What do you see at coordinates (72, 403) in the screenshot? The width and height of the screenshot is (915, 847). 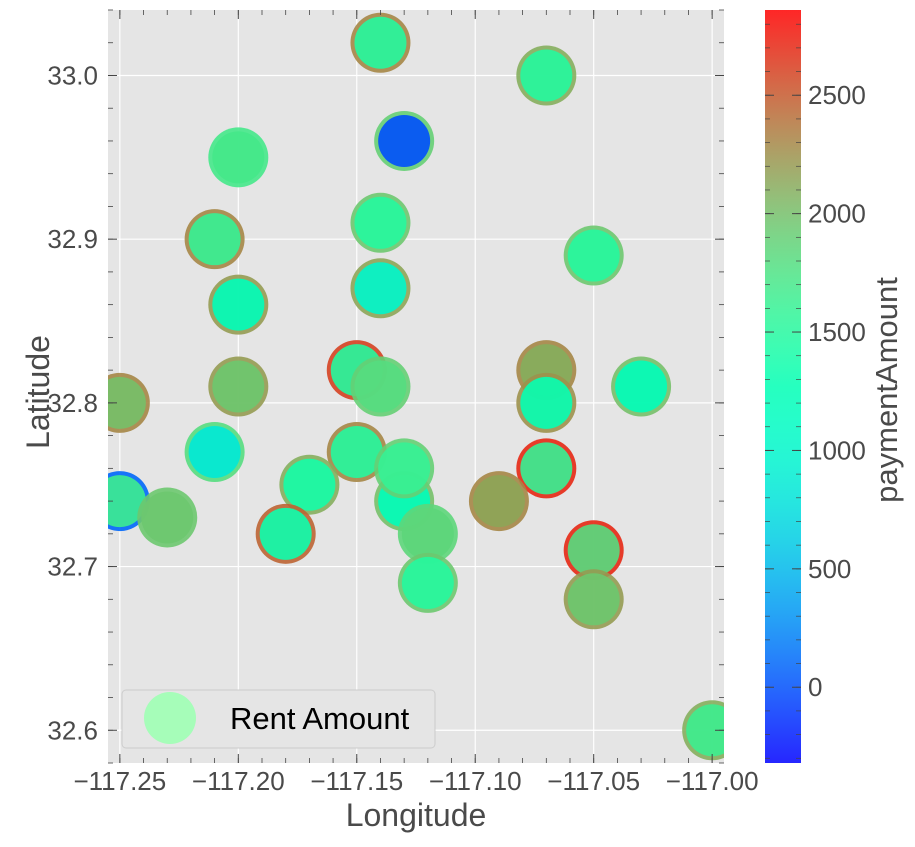 I see `y-tick-label: 32.8` at bounding box center [72, 403].